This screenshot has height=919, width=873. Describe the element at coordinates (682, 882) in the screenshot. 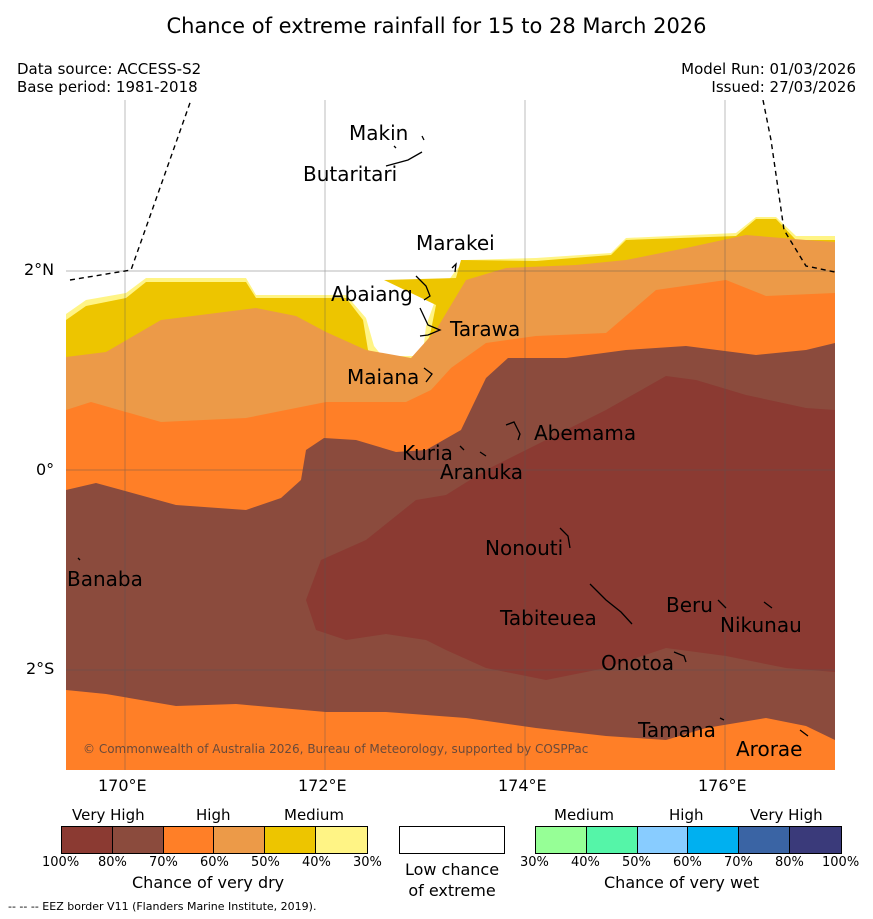

I see `wet-caption: Chance of very wet` at that location.